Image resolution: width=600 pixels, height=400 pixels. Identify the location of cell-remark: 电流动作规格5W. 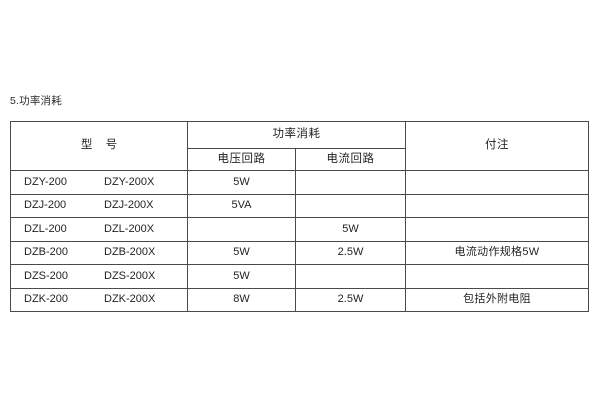
(497, 252).